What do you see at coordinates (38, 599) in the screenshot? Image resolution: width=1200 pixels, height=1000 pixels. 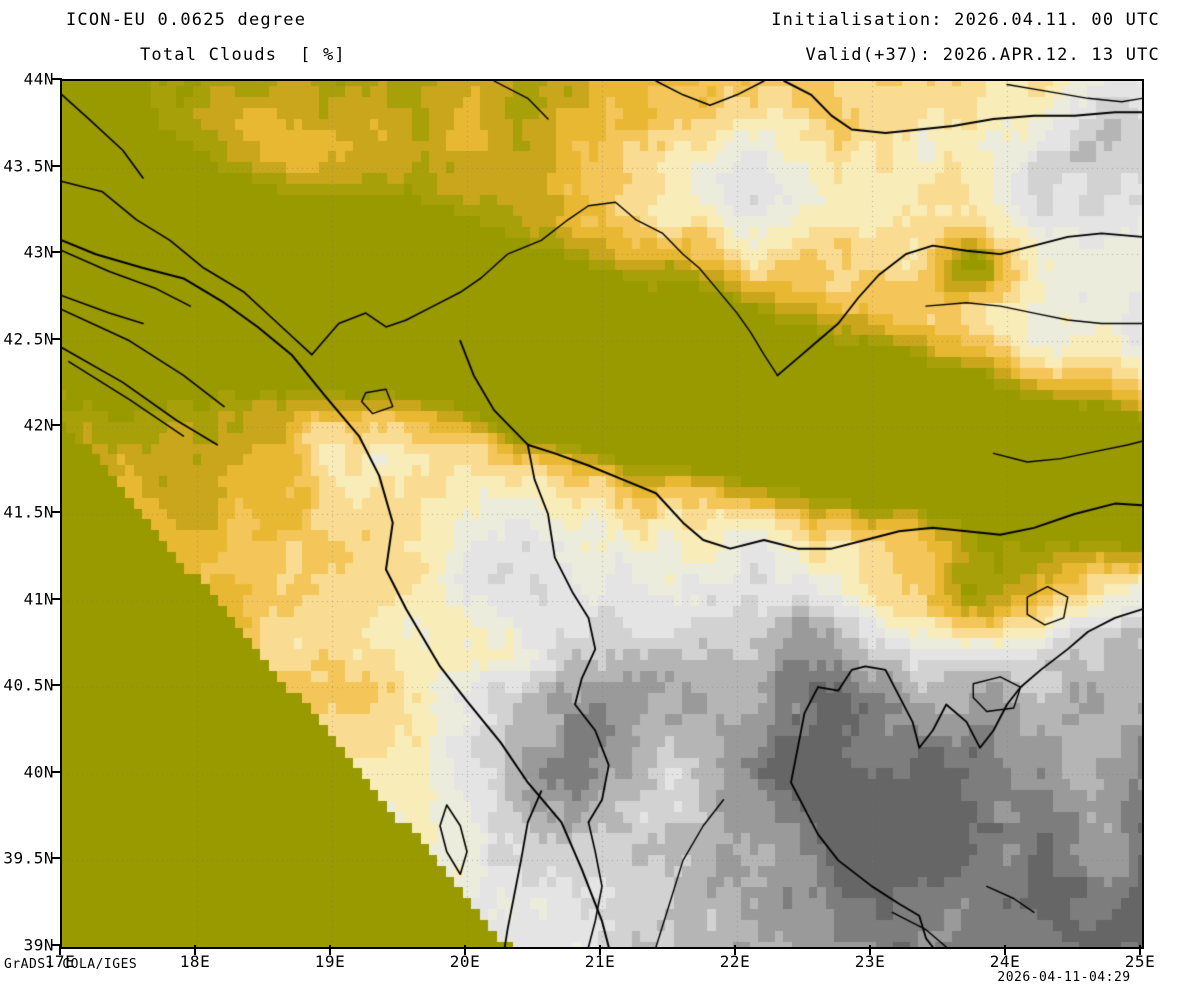 I see `lat-tick-label: 41N` at bounding box center [38, 599].